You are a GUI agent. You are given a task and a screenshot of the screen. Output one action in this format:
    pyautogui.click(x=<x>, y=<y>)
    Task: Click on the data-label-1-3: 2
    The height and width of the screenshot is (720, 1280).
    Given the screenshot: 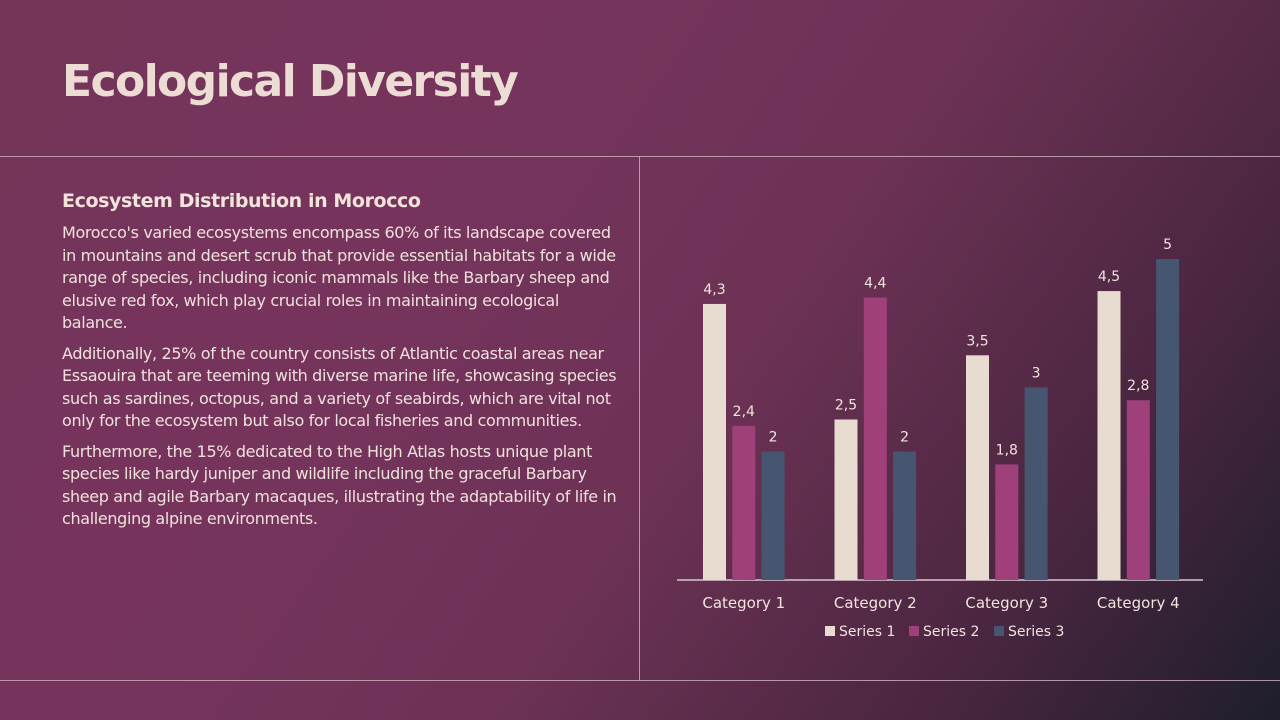 What is the action you would take?
    pyautogui.click(x=773, y=438)
    